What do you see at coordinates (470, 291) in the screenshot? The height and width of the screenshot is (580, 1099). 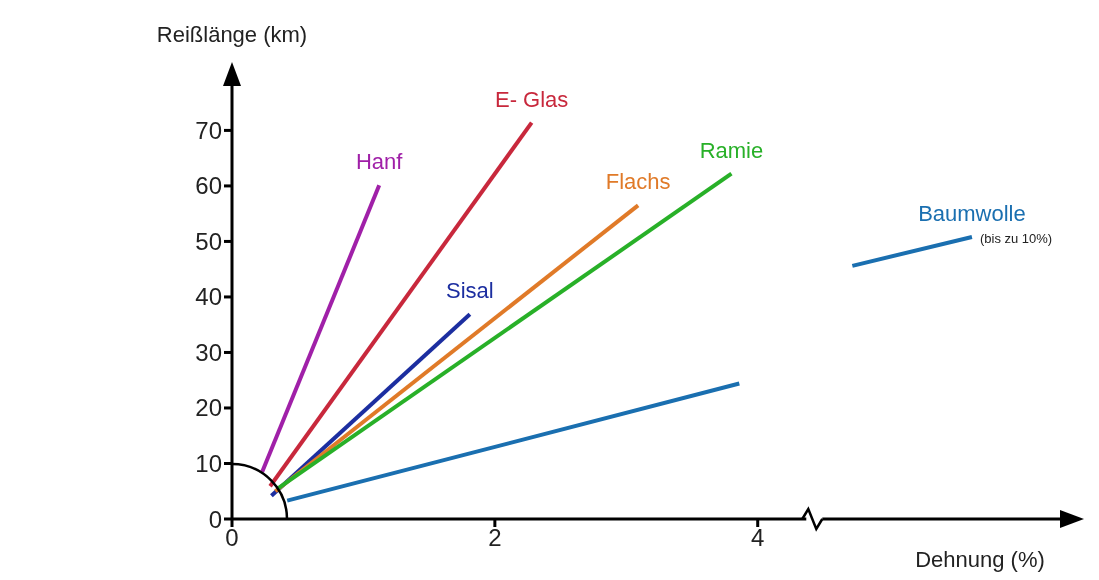 I see `series-label: Sisal` at bounding box center [470, 291].